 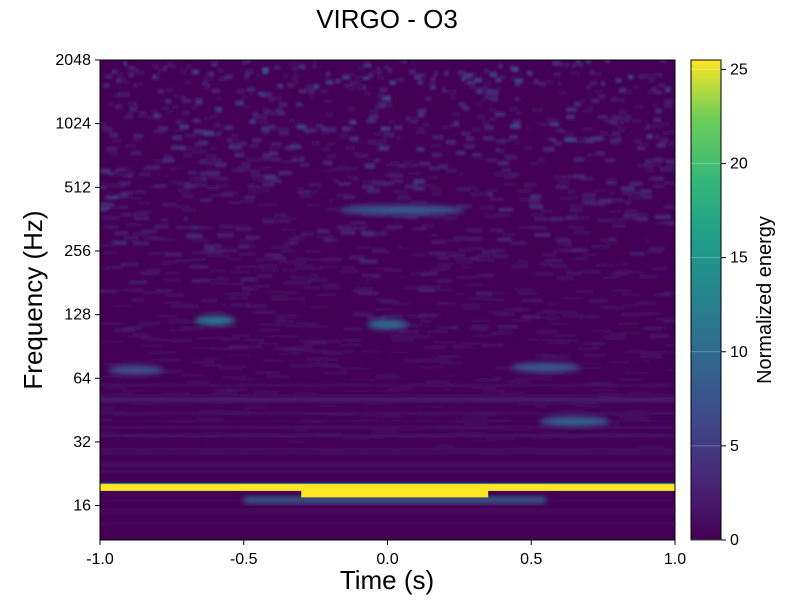 I want to click on energy-blob, so click(x=387, y=324).